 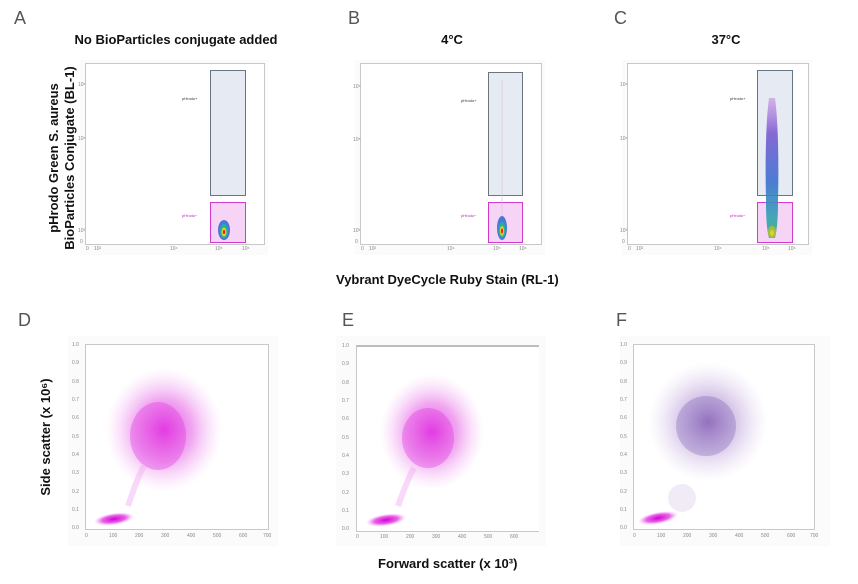 What do you see at coordinates (621, 320) in the screenshot?
I see `panel-letter-f: F` at bounding box center [621, 320].